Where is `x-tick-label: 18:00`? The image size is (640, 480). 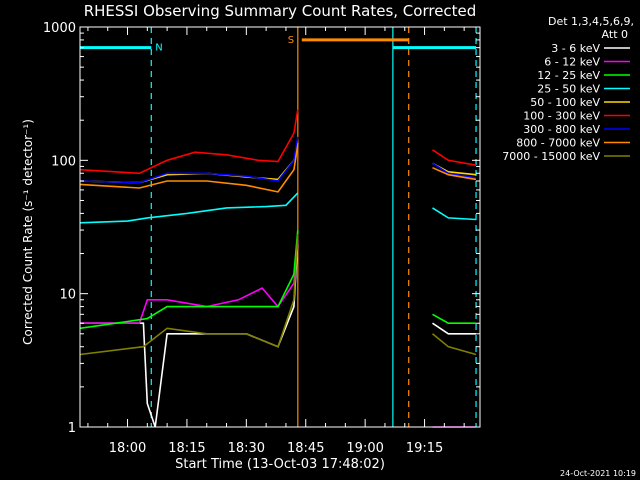
x-tick-label: 18:00 is located at coordinates (127, 448).